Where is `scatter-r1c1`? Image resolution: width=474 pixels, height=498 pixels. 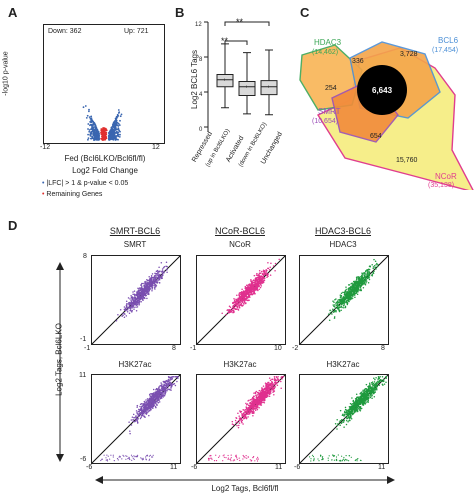
scatter-r1c1 is located at coordinates (136, 300).